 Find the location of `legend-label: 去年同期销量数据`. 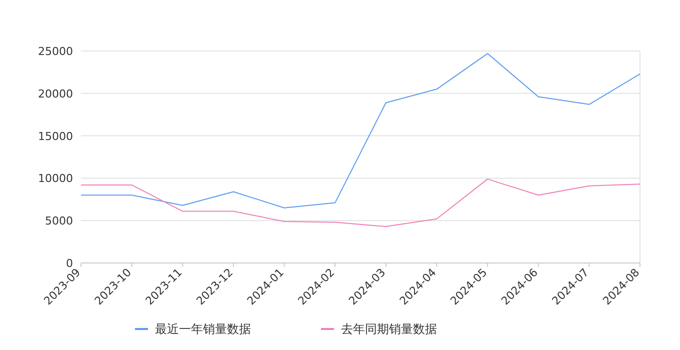

legend-label: 去年同期销量数据 is located at coordinates (389, 329).